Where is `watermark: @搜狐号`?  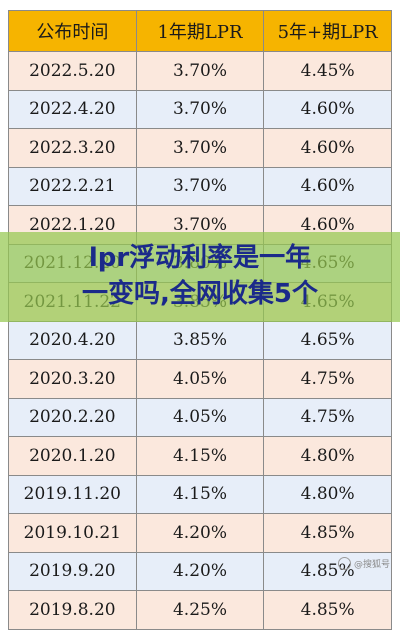 watermark: @搜狐号 is located at coordinates (363, 563).